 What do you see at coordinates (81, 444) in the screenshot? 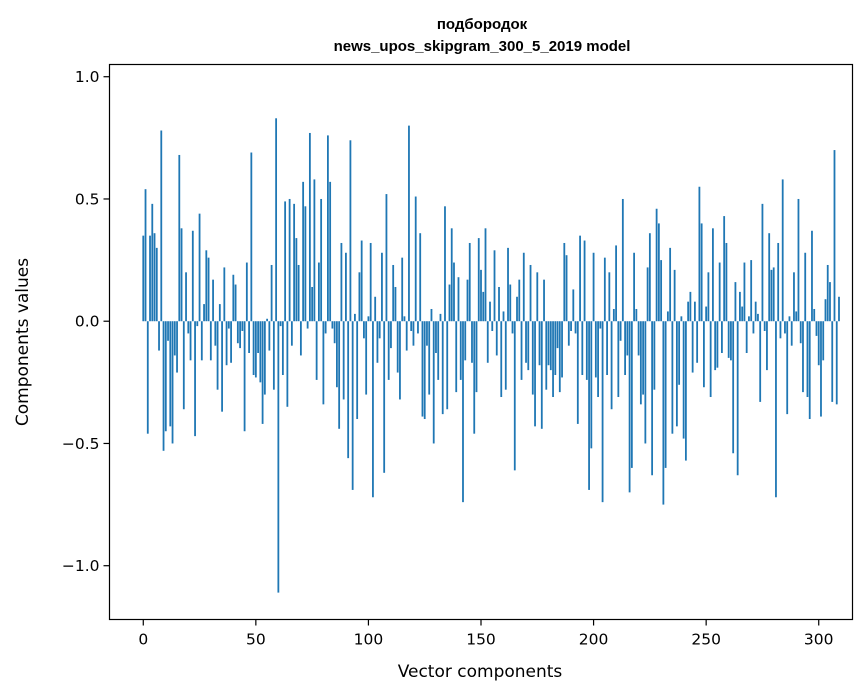
I see `y-tick-label-3: −0.5` at bounding box center [81, 444].